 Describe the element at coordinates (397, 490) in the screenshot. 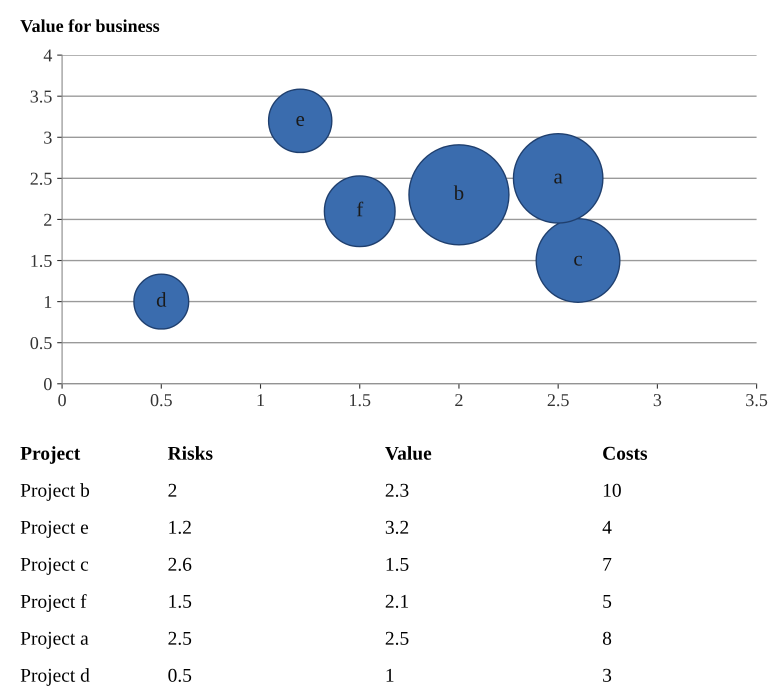

I see `text: 2.3` at that location.